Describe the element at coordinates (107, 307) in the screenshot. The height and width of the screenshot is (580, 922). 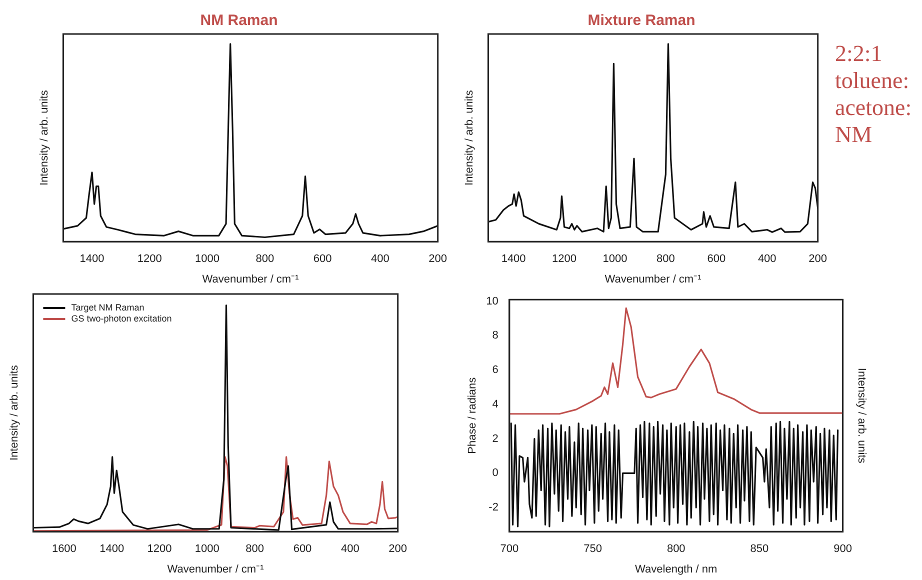
I see `legend-label: Target NM Raman` at that location.